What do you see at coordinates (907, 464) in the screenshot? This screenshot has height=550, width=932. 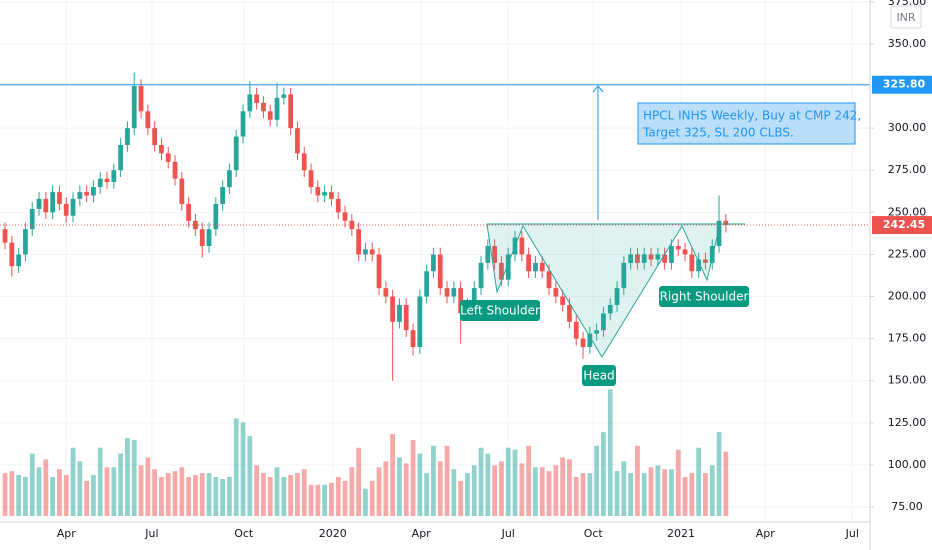 I see `y-tick-label: 100.00` at bounding box center [907, 464].